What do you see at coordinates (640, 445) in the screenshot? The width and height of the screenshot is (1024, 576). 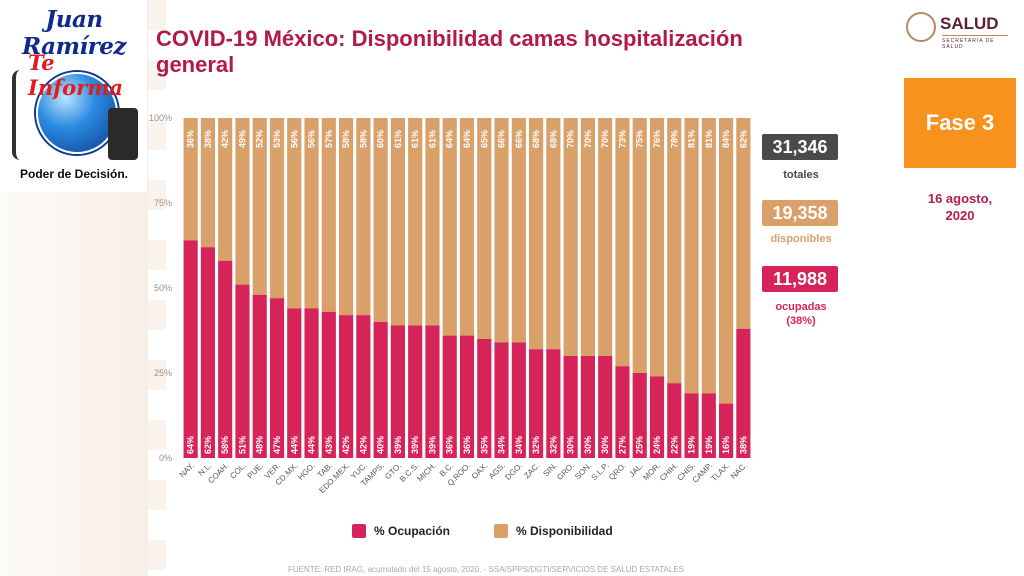 I see `data-label-occupied: 25%` at bounding box center [640, 445].